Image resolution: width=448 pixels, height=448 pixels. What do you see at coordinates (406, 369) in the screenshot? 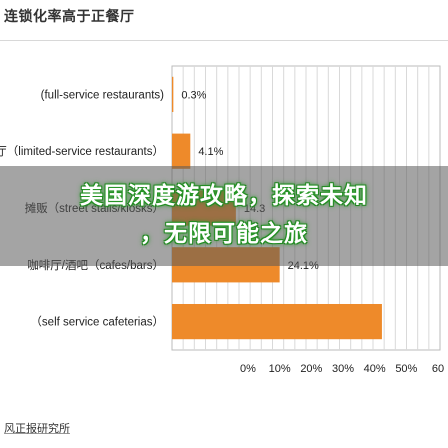
I see `x-tick-label: 50%` at bounding box center [406, 369].